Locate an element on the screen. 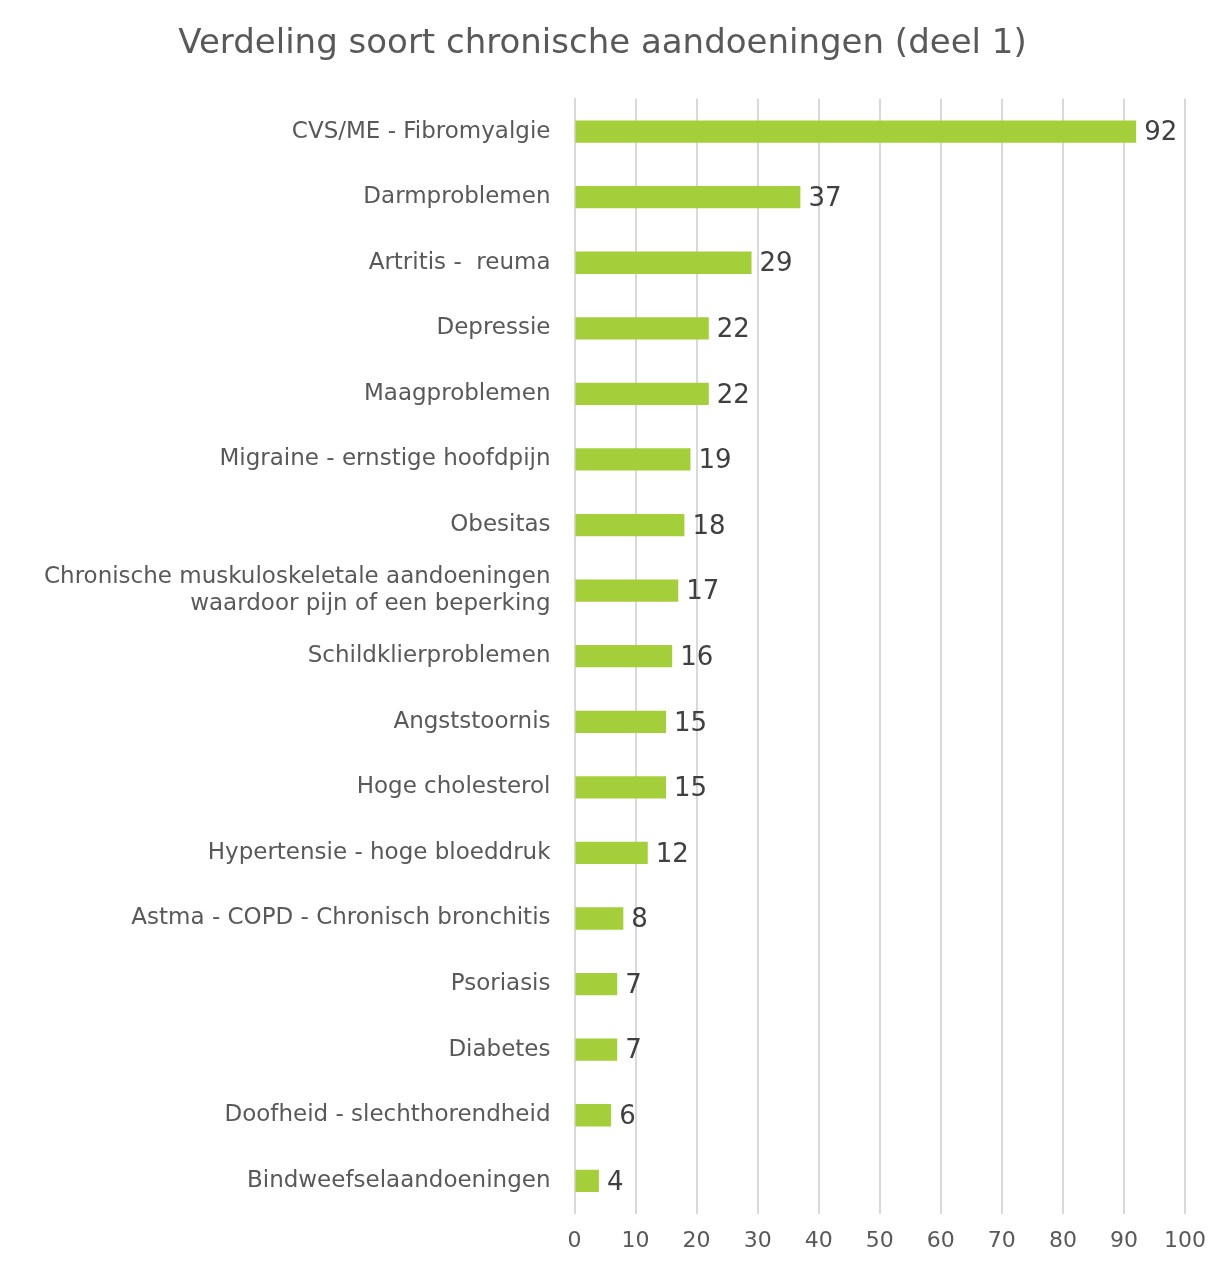 This screenshot has width=1225, height=1278. y-tick-label: Schildklierproblemen is located at coordinates (429, 654).